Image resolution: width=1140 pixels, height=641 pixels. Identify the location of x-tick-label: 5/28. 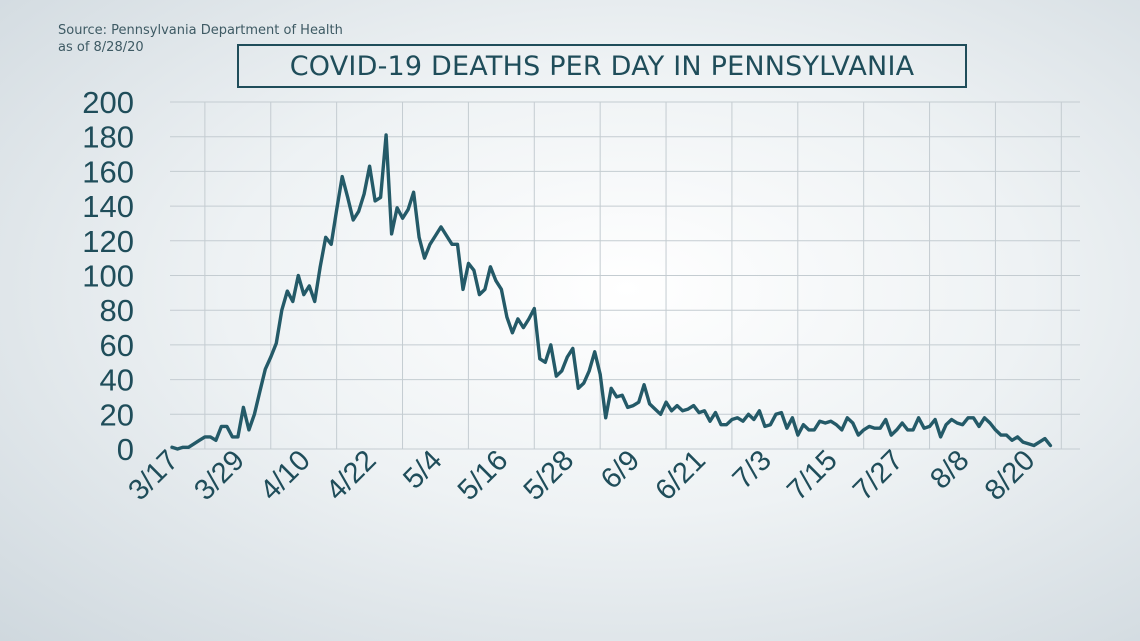
(549, 475).